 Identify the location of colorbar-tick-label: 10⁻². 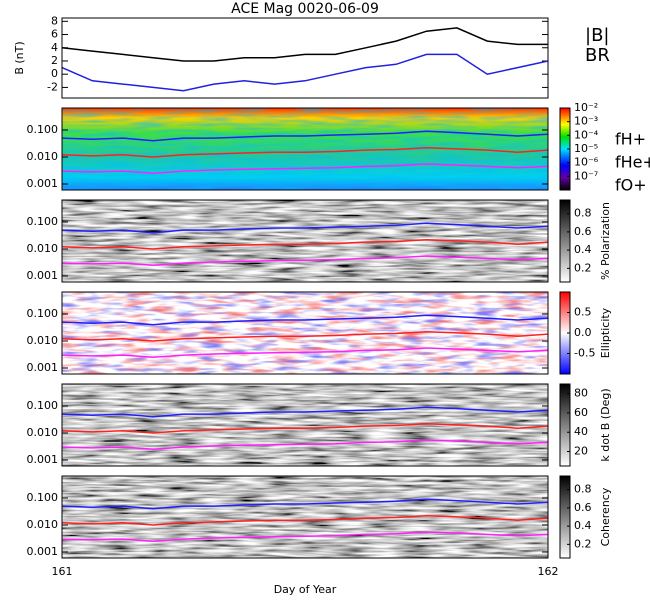
(586, 107).